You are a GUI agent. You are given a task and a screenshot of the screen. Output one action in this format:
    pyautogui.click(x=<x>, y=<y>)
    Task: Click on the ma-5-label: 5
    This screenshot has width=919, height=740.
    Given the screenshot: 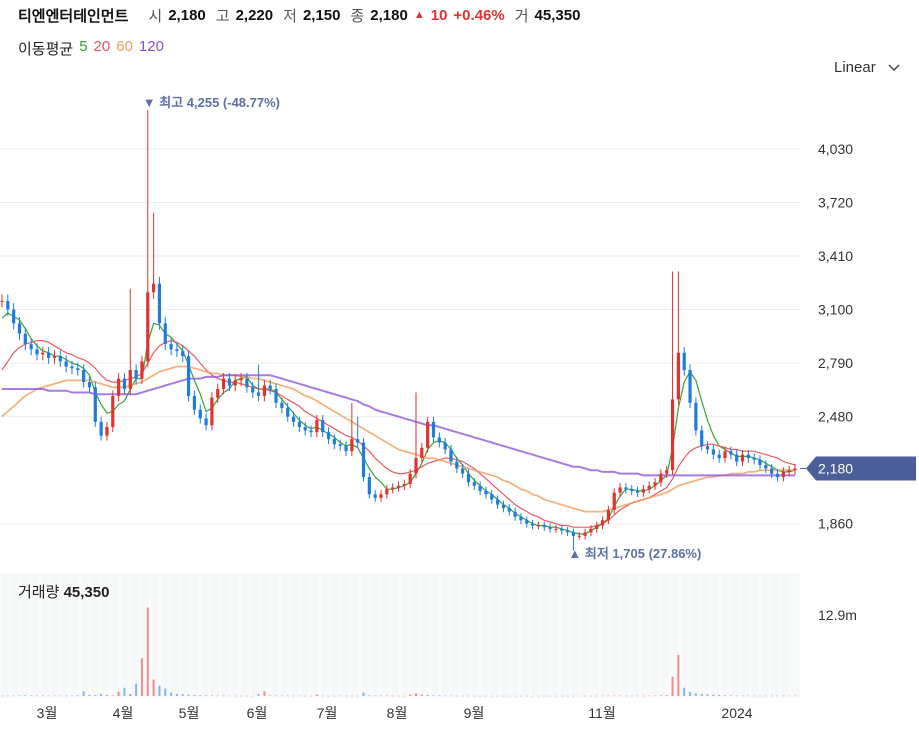 What is the action you would take?
    pyautogui.click(x=83, y=46)
    